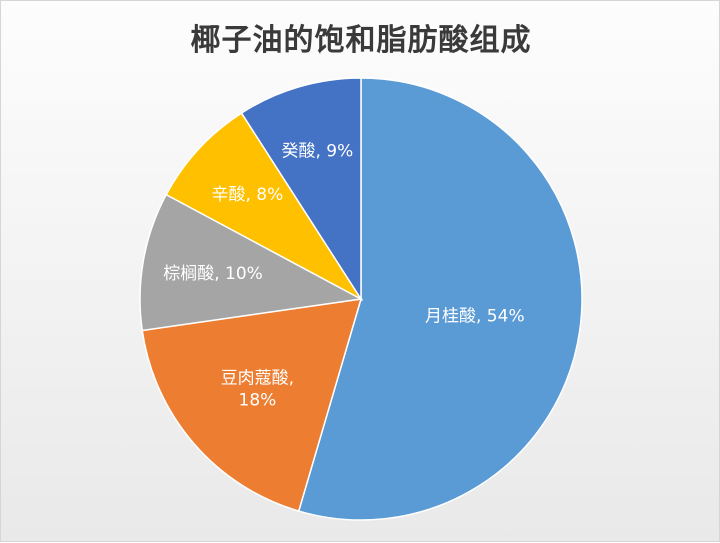  What do you see at coordinates (213, 274) in the screenshot?
I see `slice-label-3: 棕榈酸, 10%` at bounding box center [213, 274].